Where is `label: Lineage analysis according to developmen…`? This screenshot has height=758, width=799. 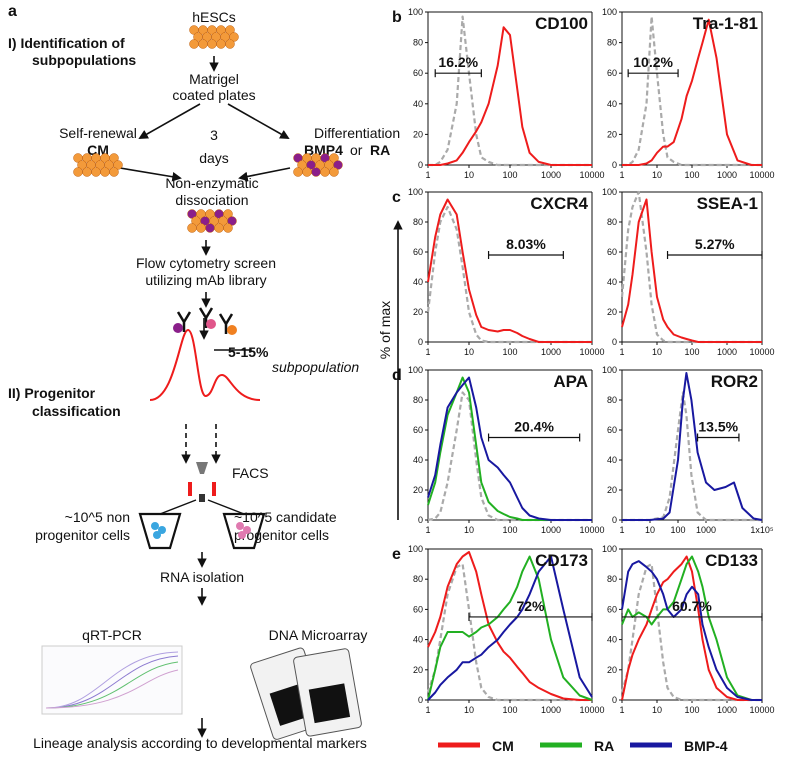 label: Lineage analysis according to developmen… is located at coordinates (200, 743).